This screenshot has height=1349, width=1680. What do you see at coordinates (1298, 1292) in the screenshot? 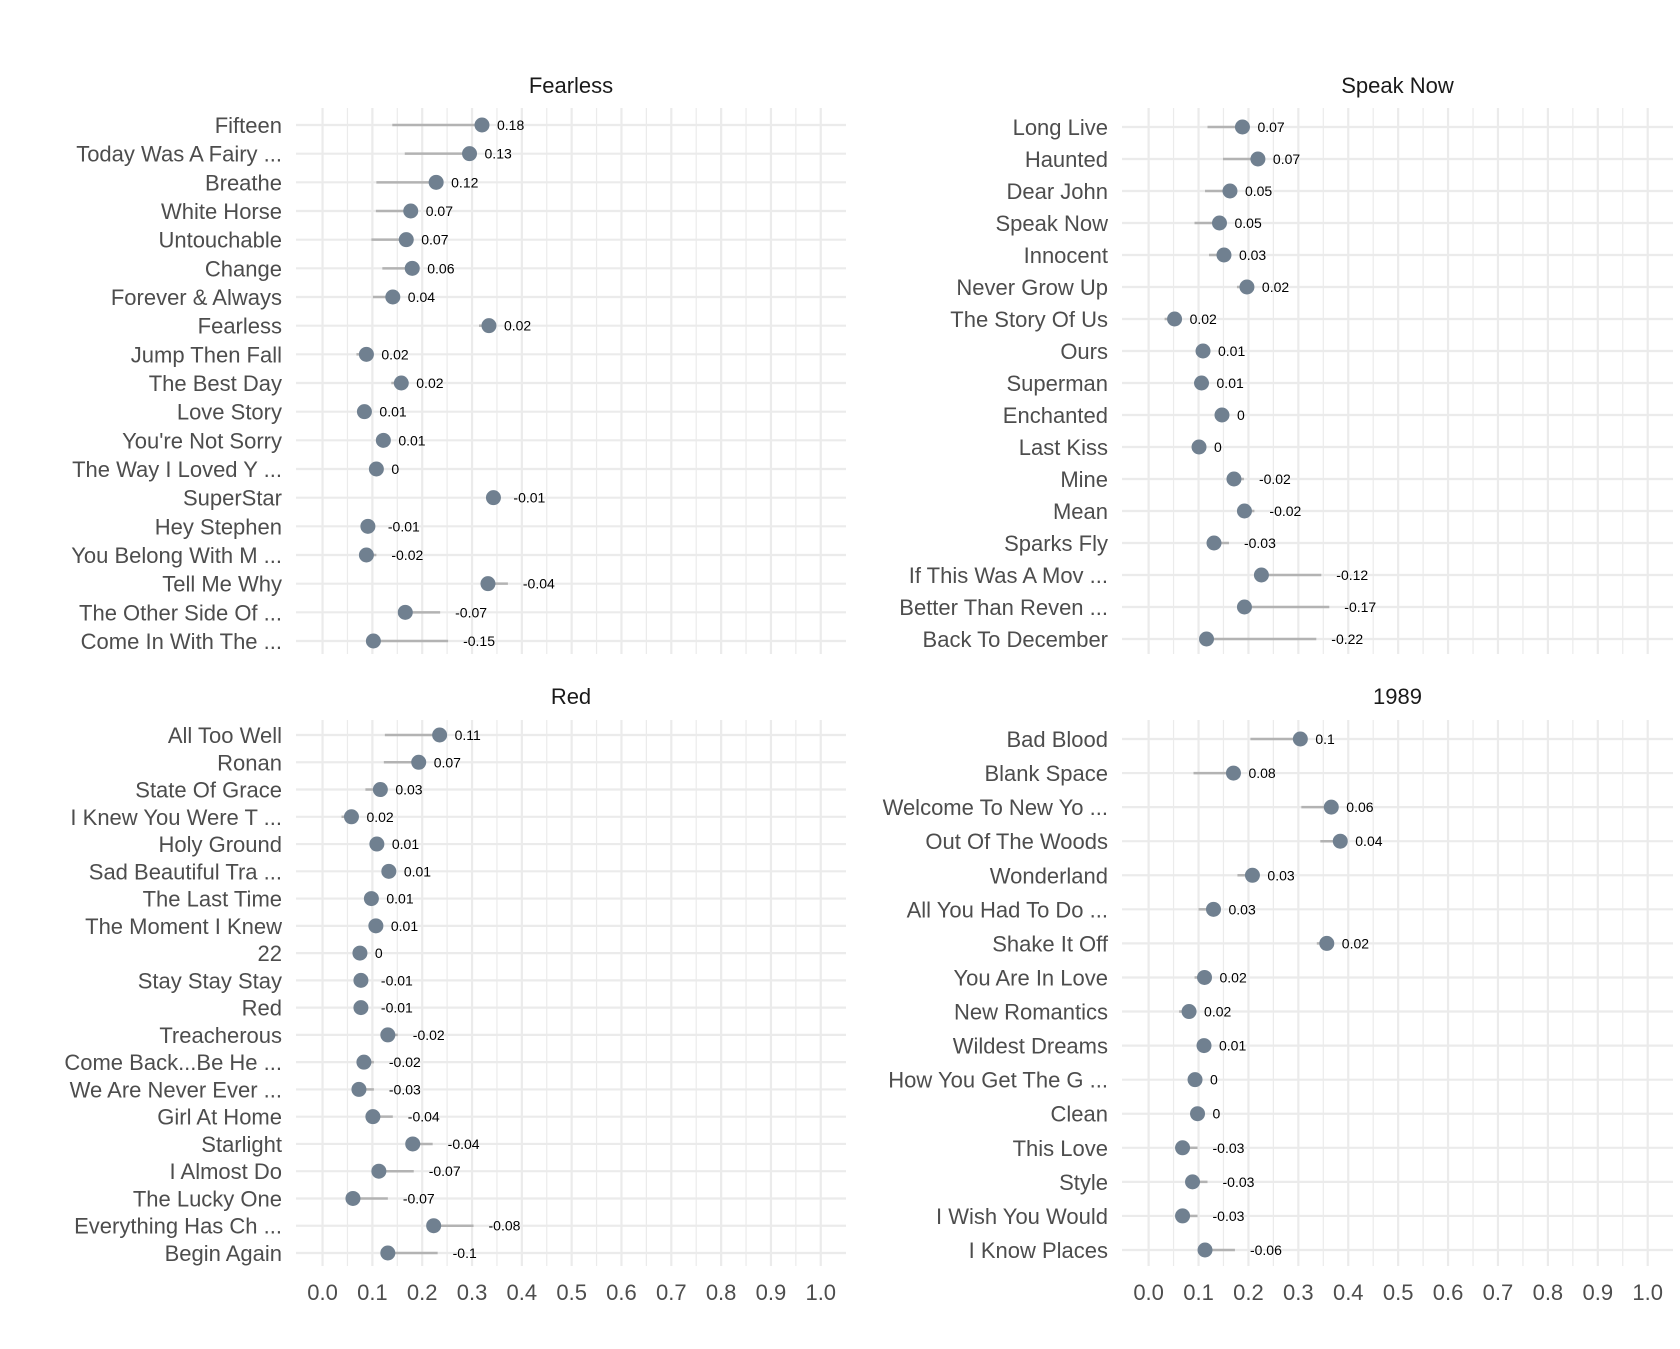
I see `x-tick-label: 0.3` at bounding box center [1298, 1292].